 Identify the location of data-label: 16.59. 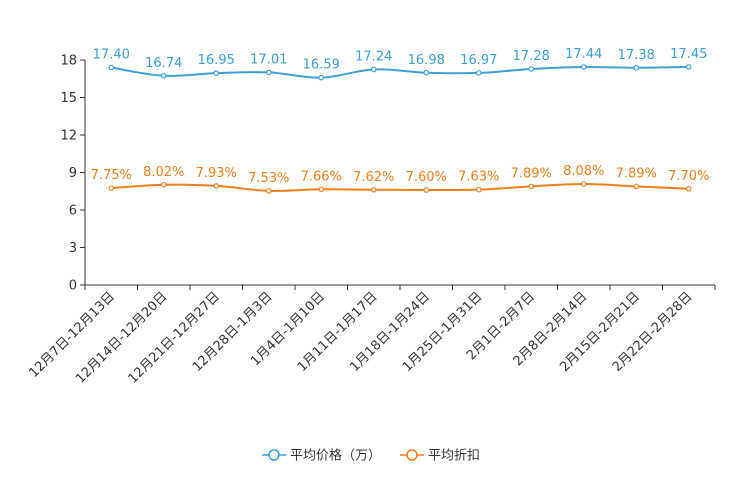
(321, 65).